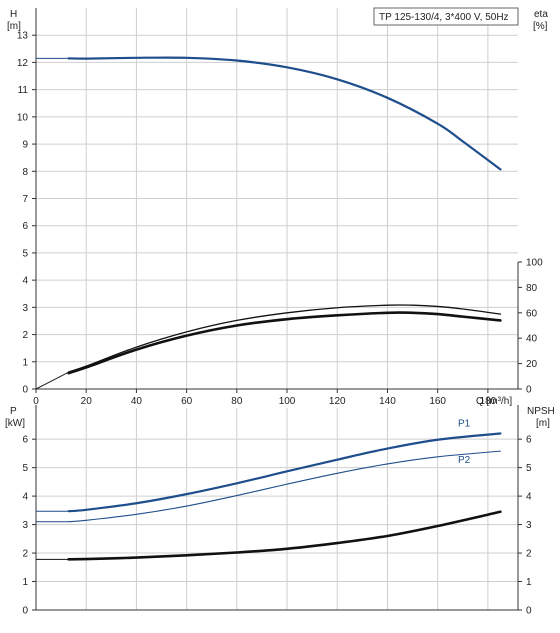 This screenshot has width=560, height=633. Describe the element at coordinates (237, 401) in the screenshot. I see `x-tick-label: 80` at that location.